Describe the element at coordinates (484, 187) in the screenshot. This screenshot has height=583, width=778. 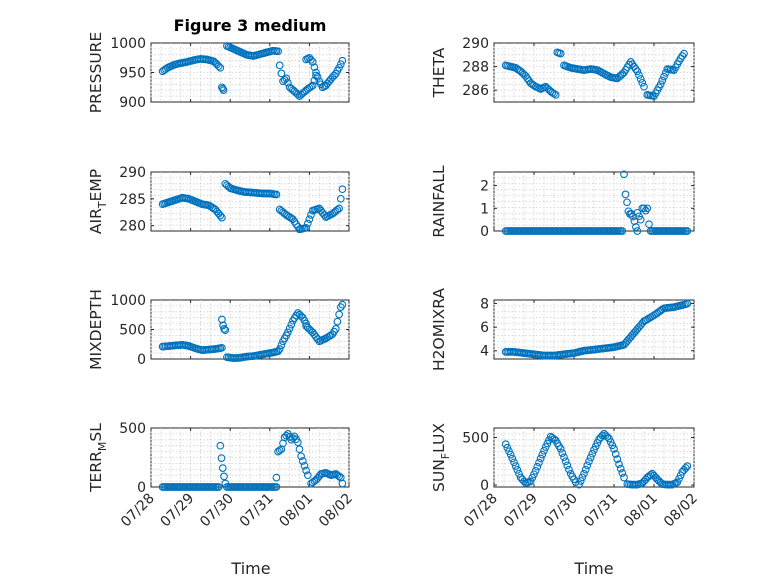
I see `y-tick-label: 2` at that location.